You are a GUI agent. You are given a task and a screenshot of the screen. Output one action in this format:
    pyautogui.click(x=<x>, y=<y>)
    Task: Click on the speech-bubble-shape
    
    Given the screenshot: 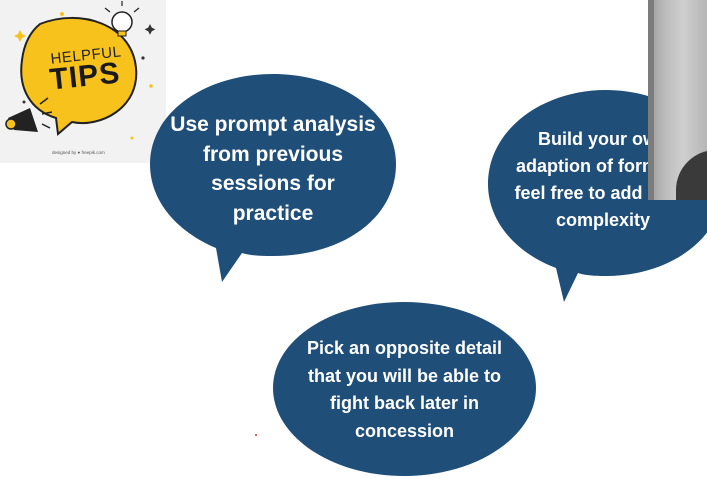 What is the action you would take?
    pyautogui.click(x=404, y=389)
    